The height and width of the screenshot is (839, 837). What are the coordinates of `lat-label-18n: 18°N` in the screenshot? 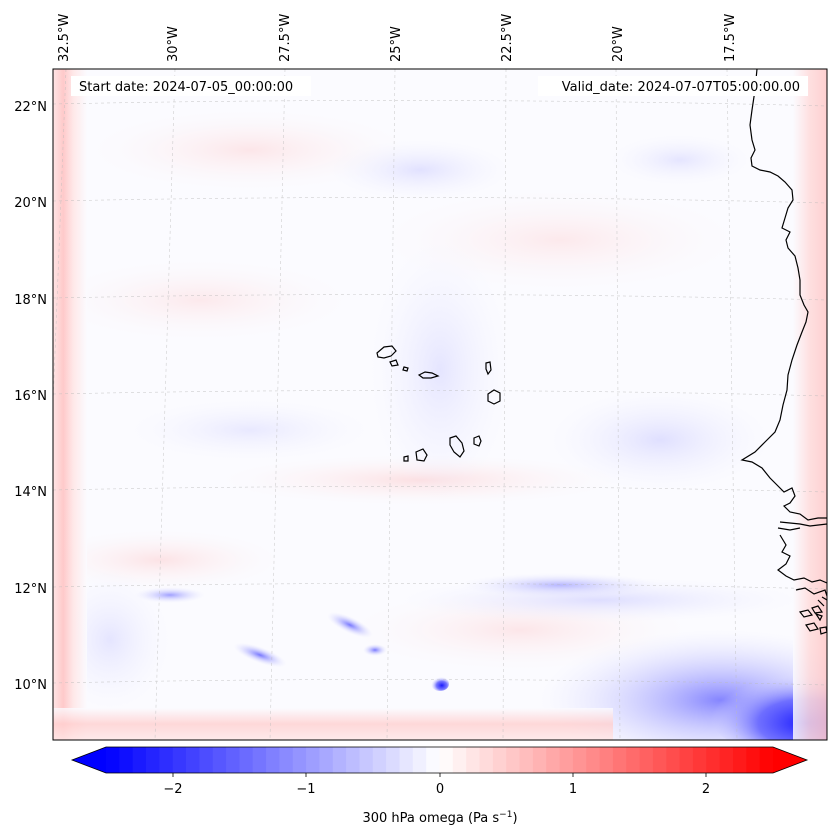 It's located at (30, 300).